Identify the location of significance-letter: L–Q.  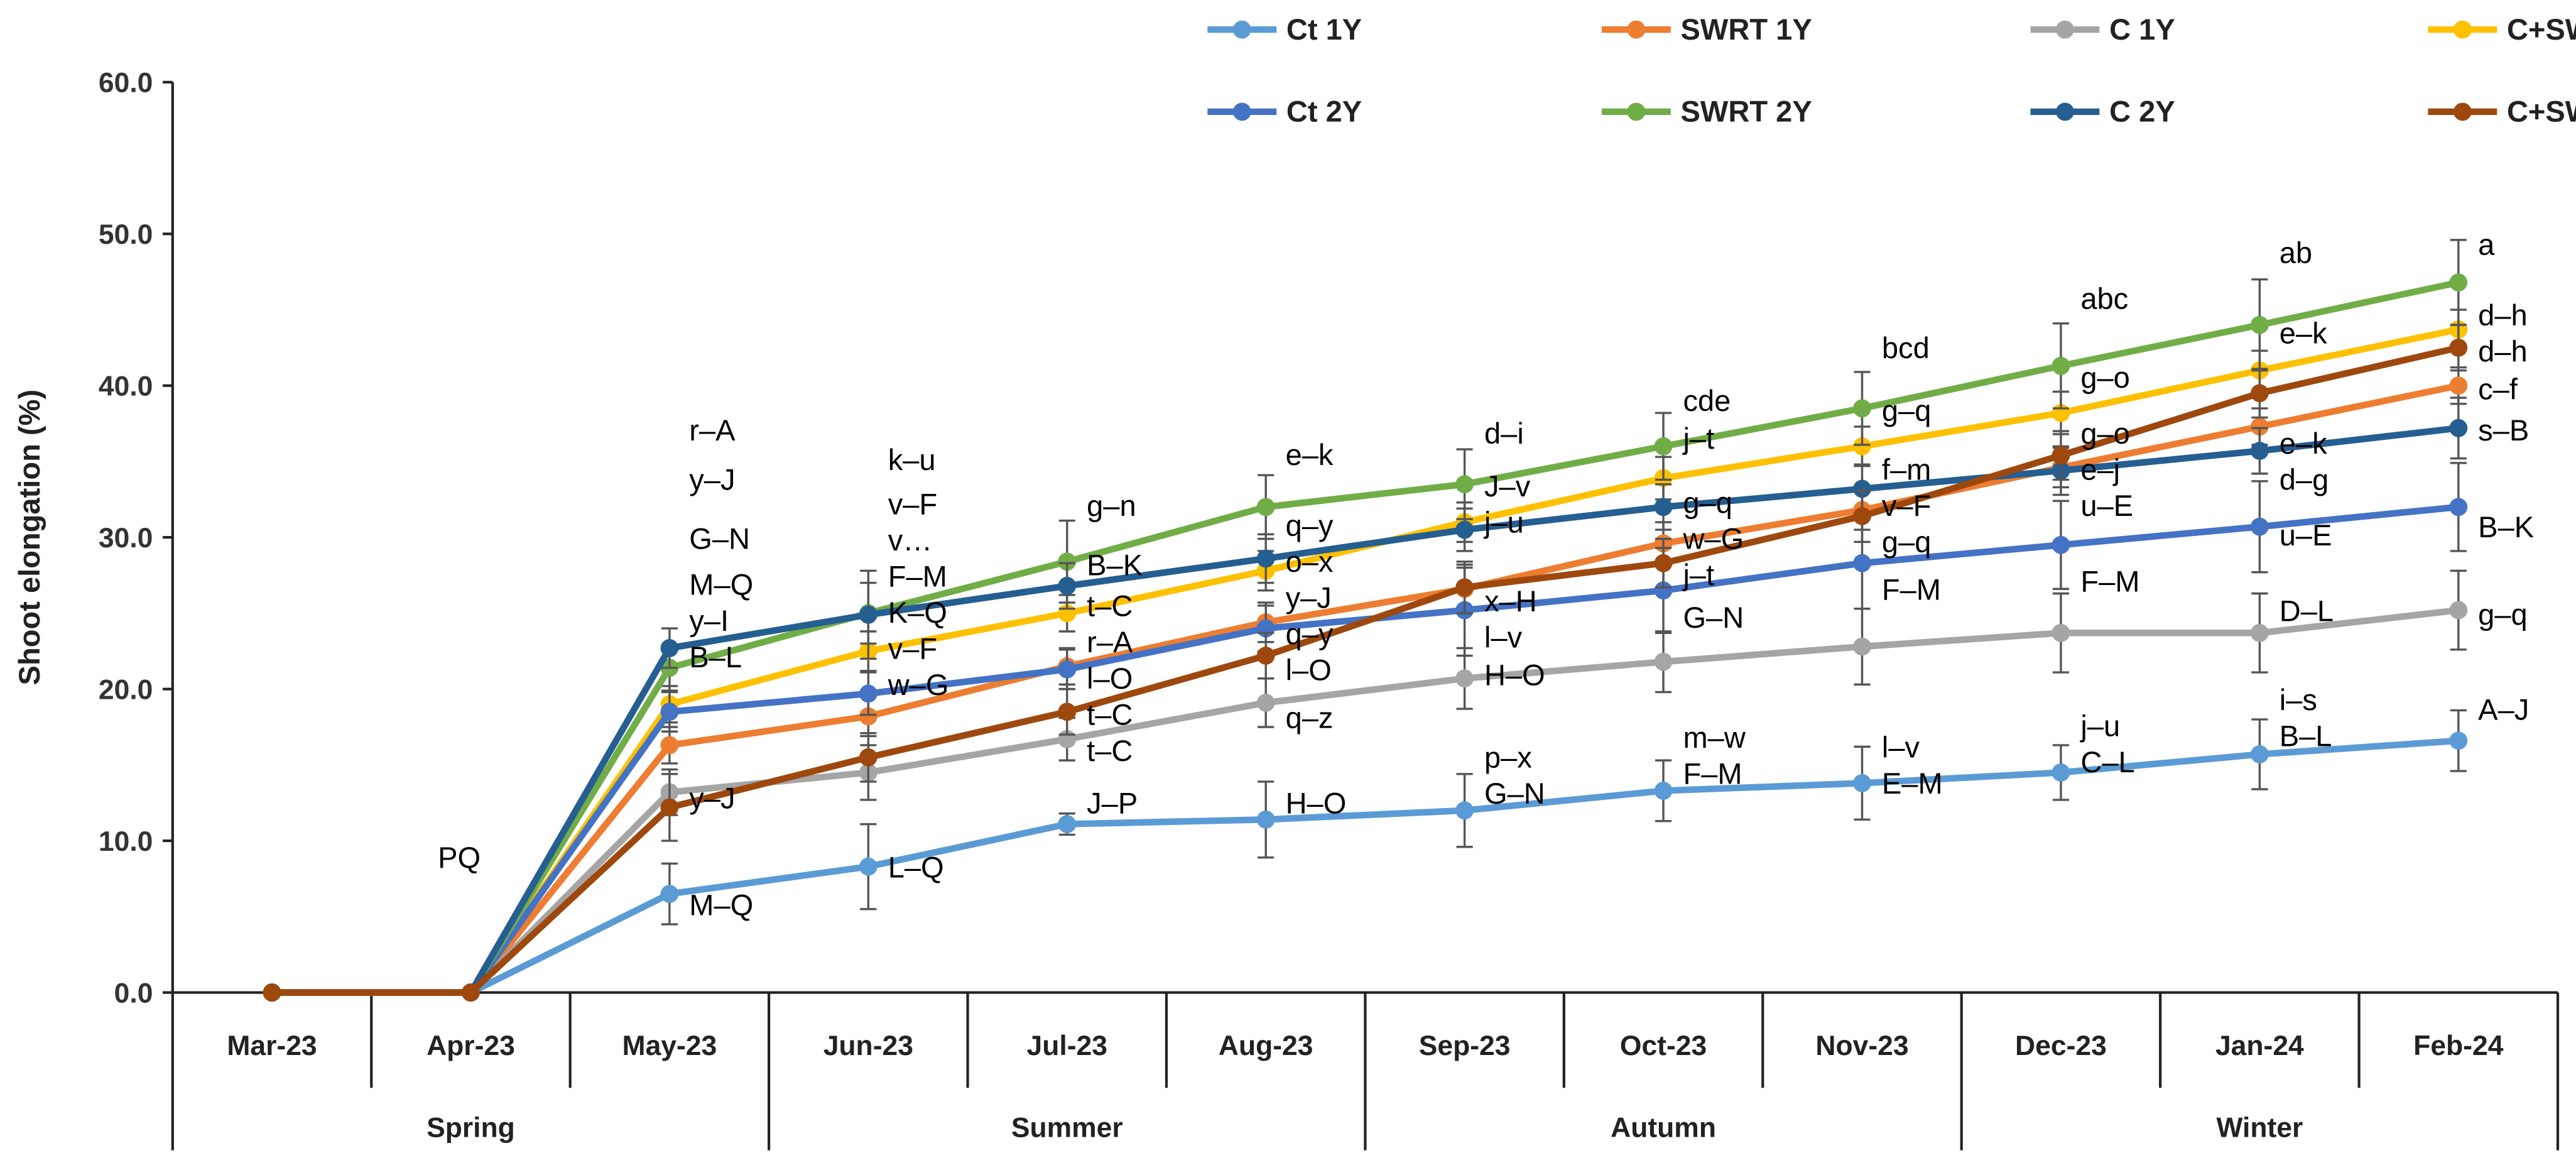
(916, 867).